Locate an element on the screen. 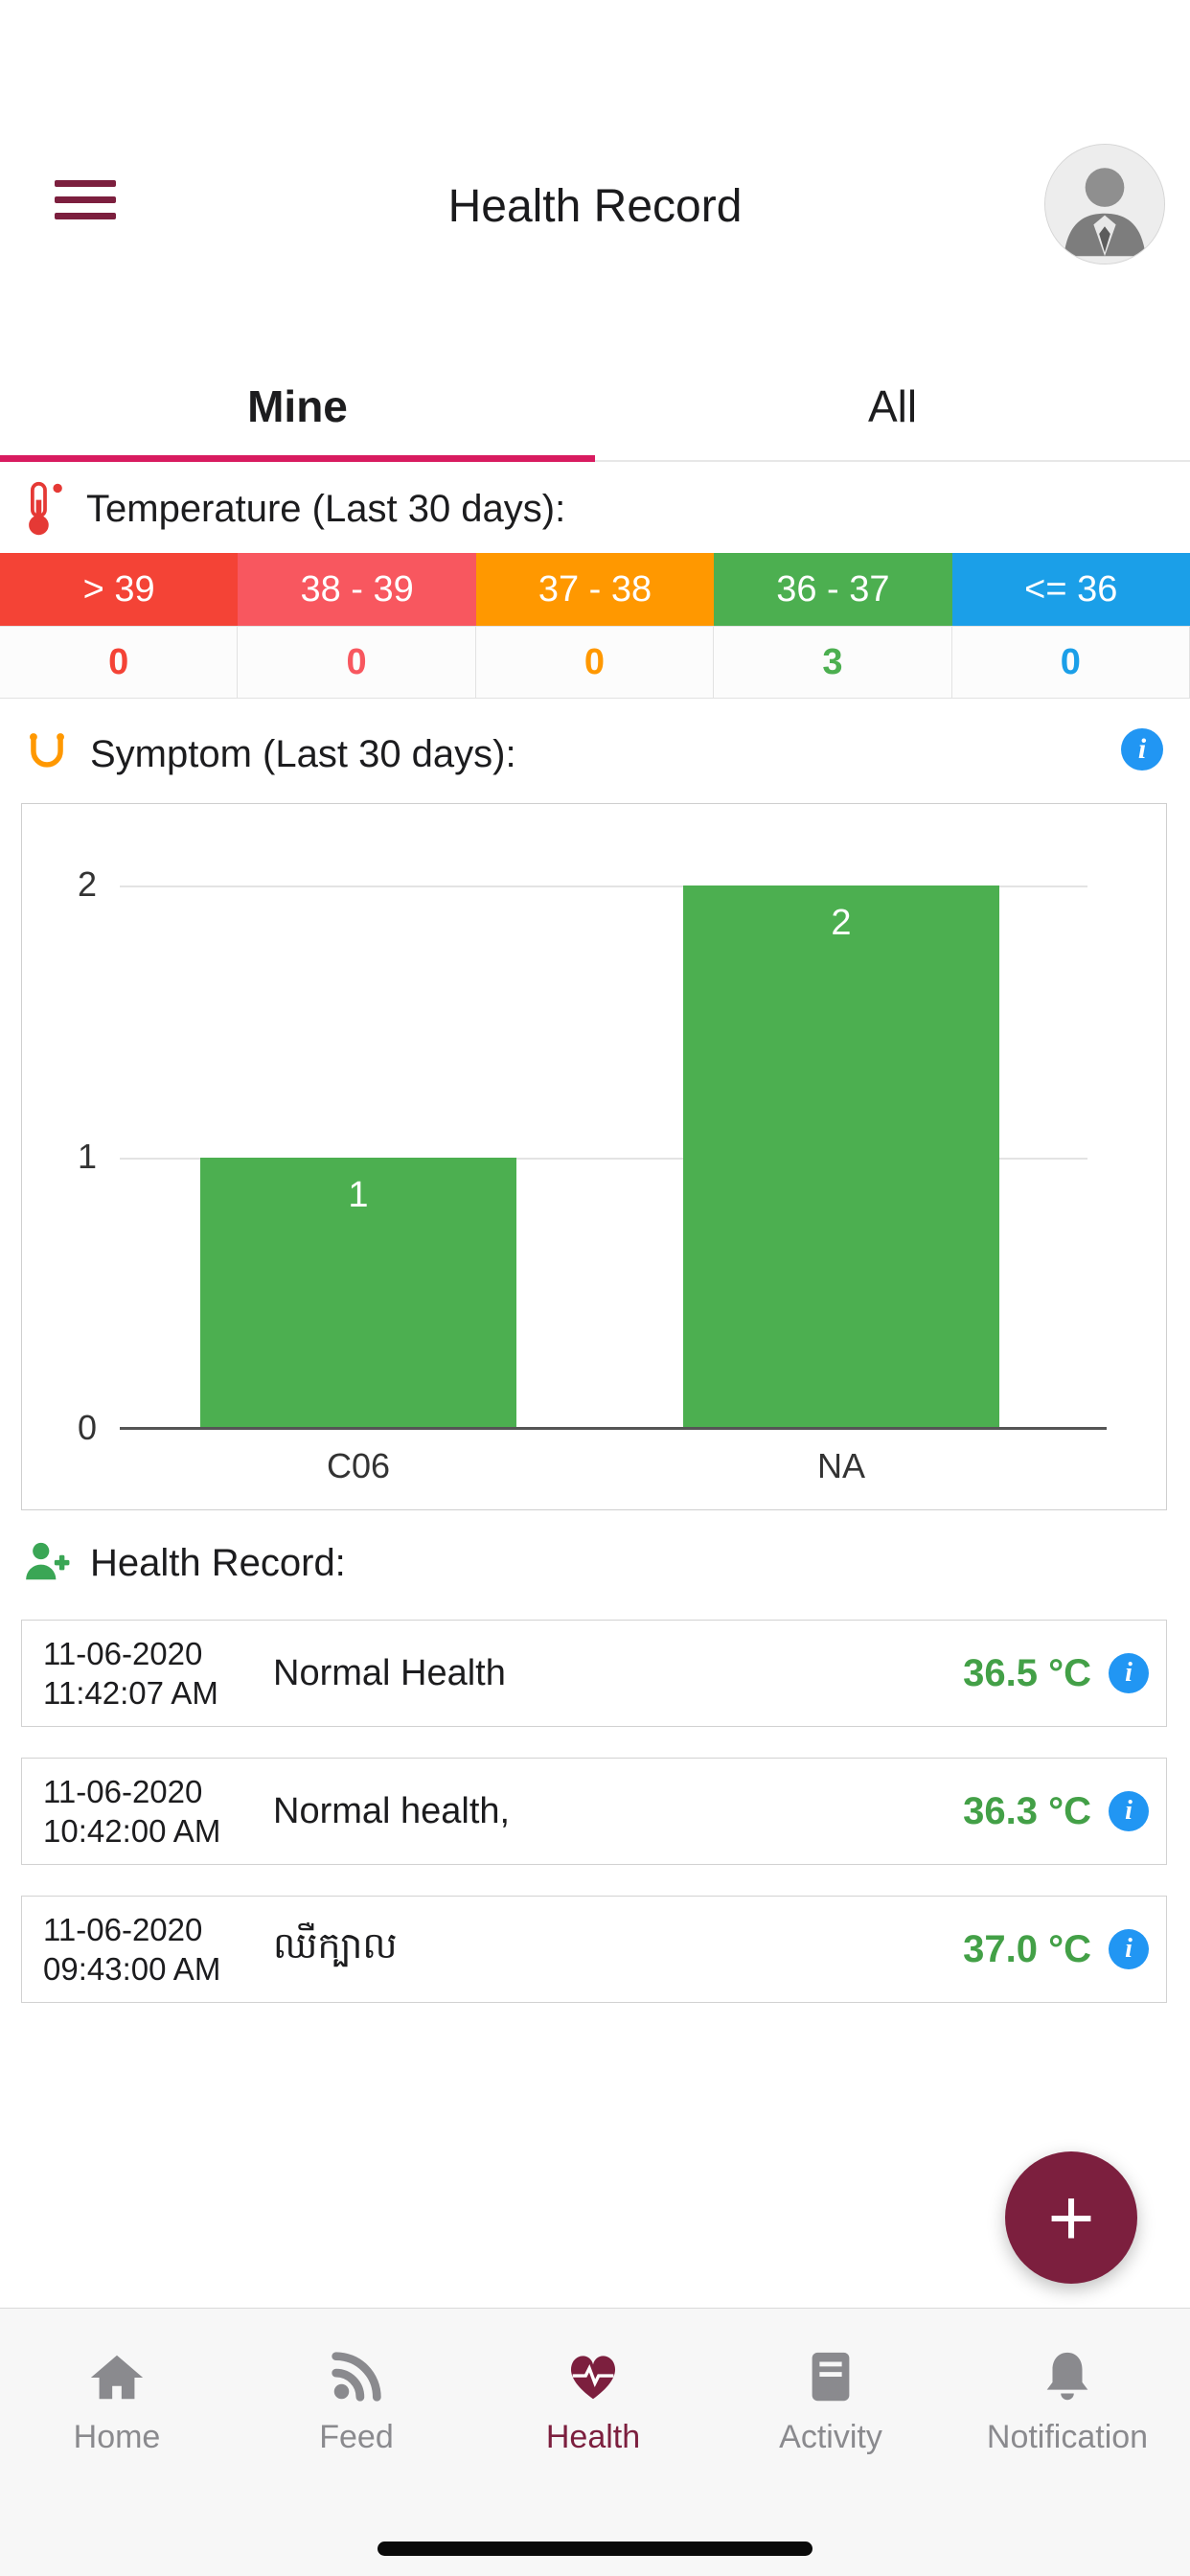 Image resolution: width=1190 pixels, height=2576 pixels. tab-bar: Mine All is located at coordinates (595, 407).